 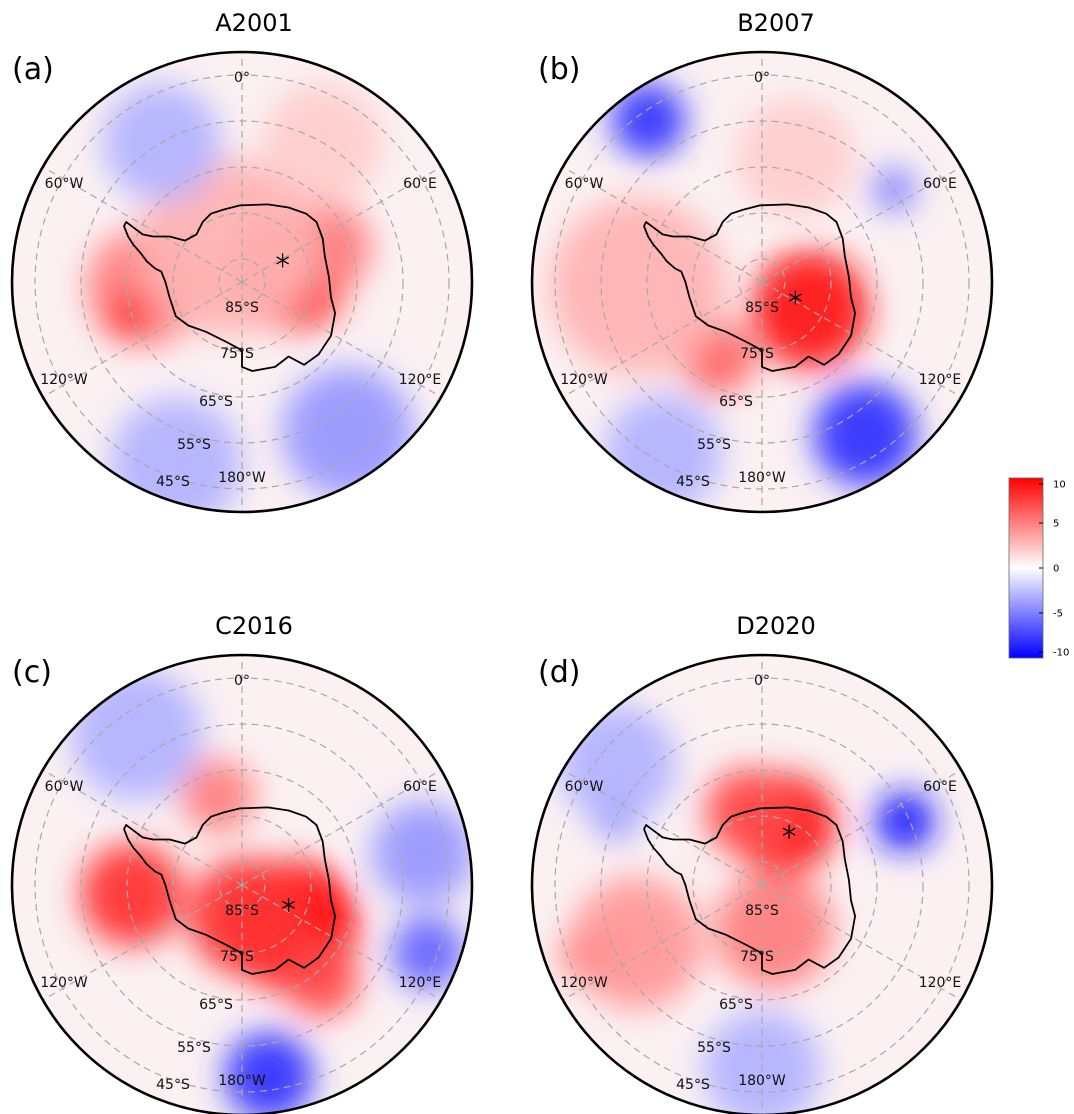 What do you see at coordinates (559, 672) in the screenshot?
I see `panel-label: (d)` at bounding box center [559, 672].